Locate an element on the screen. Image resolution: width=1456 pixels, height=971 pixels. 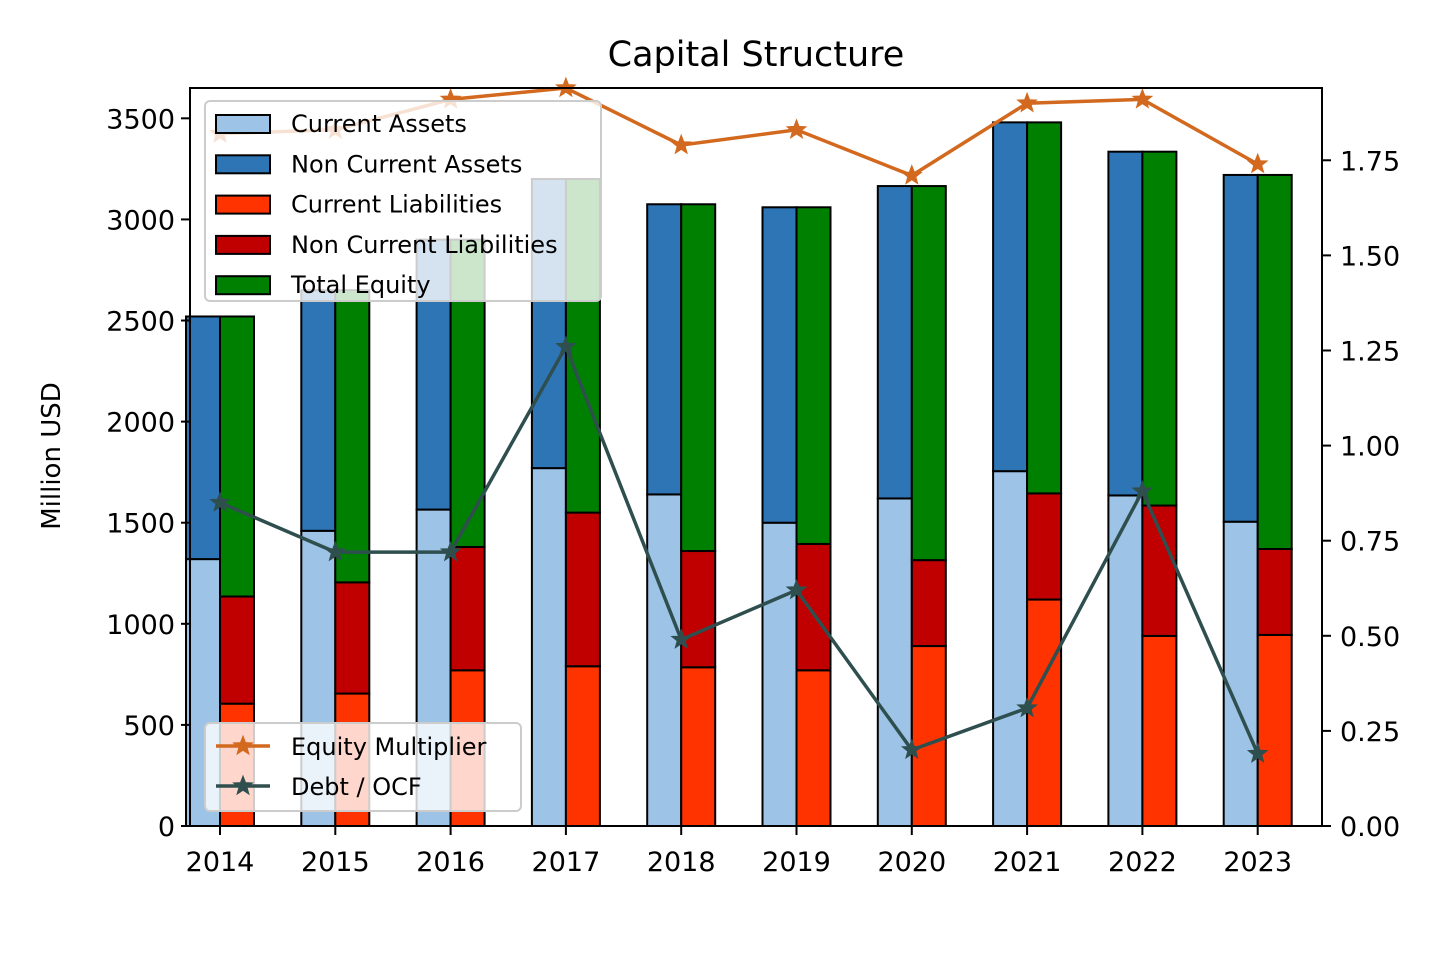
marker-debt-ocf-2016 is located at coordinates (450, 551).